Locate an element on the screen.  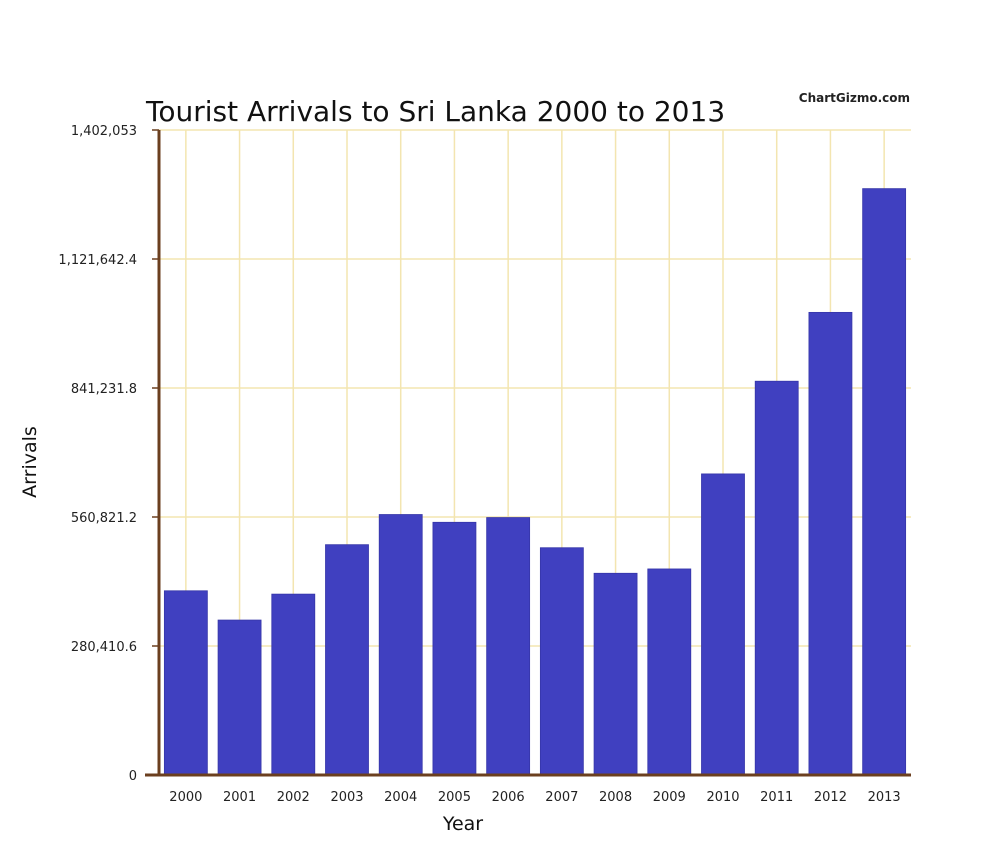
bar-2001 is located at coordinates (239, 697).